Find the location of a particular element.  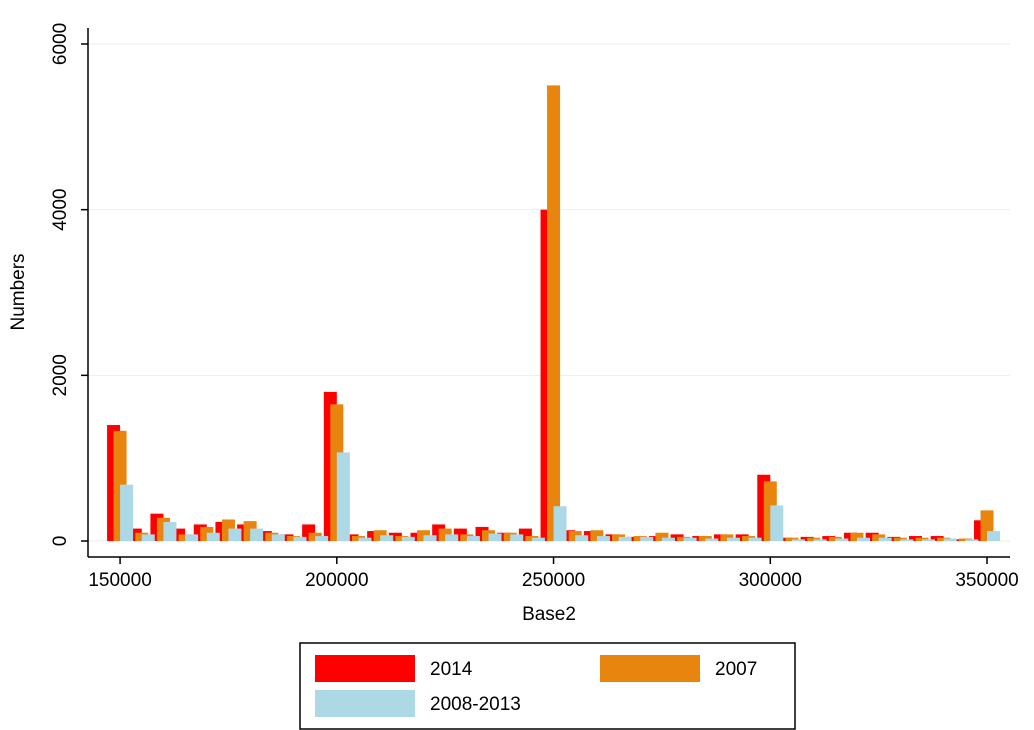

y-tick-label: 4000 is located at coordinates (60, 210).